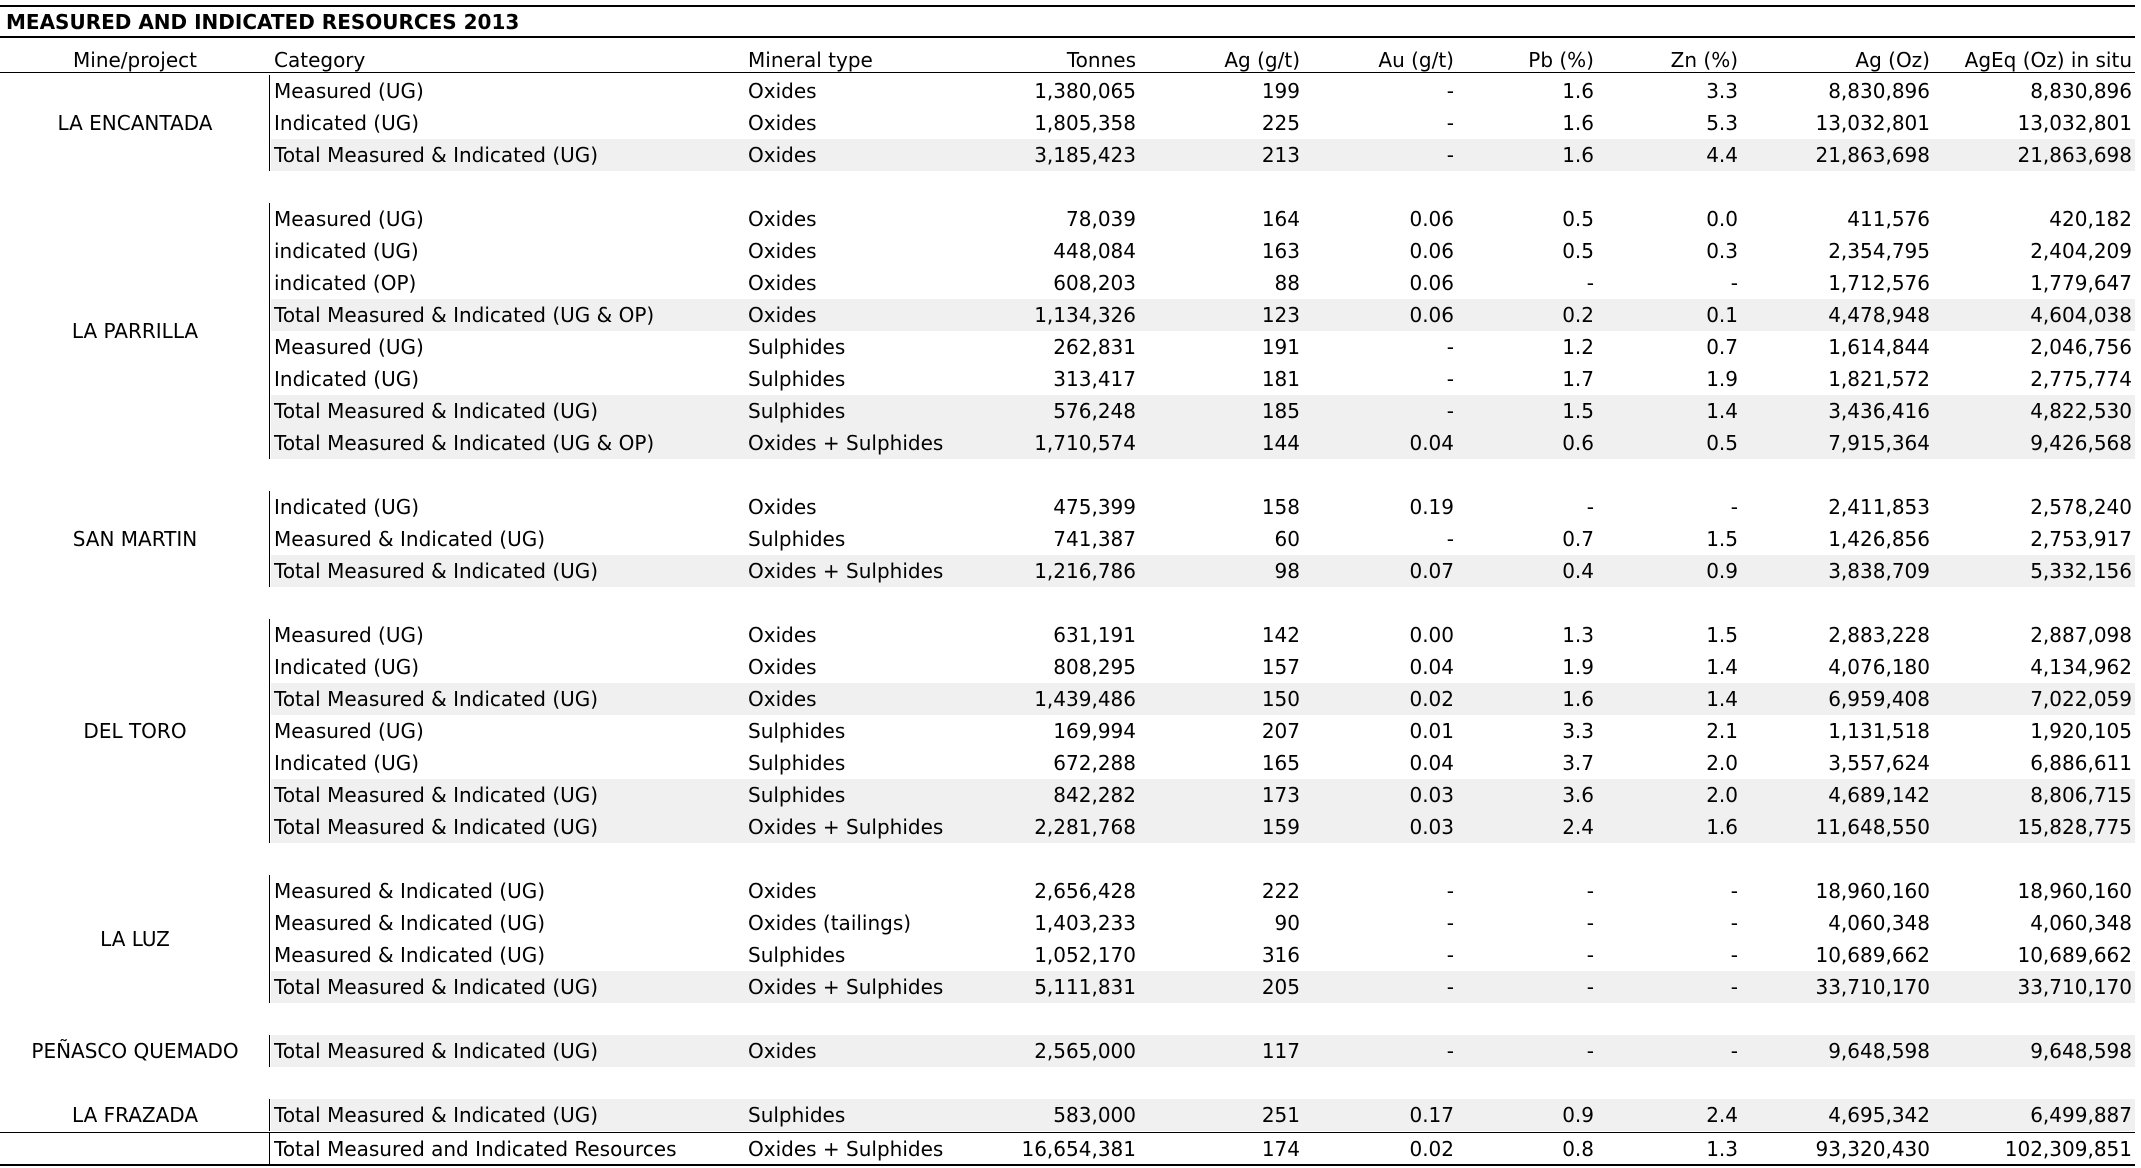  I want to click on cell-ag: 142, so click(1280, 635).